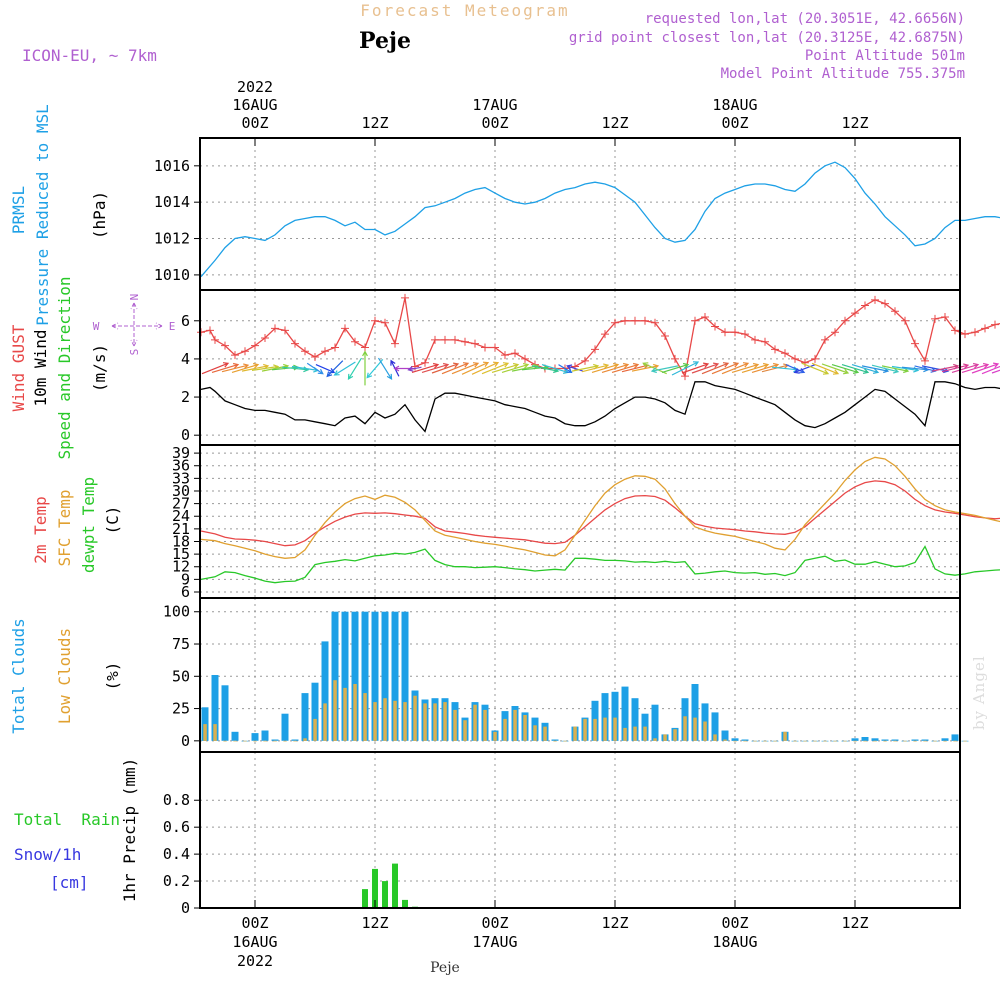  What do you see at coordinates (181, 491) in the screenshot?
I see `temperature-ytick-label: 30` at bounding box center [181, 491].